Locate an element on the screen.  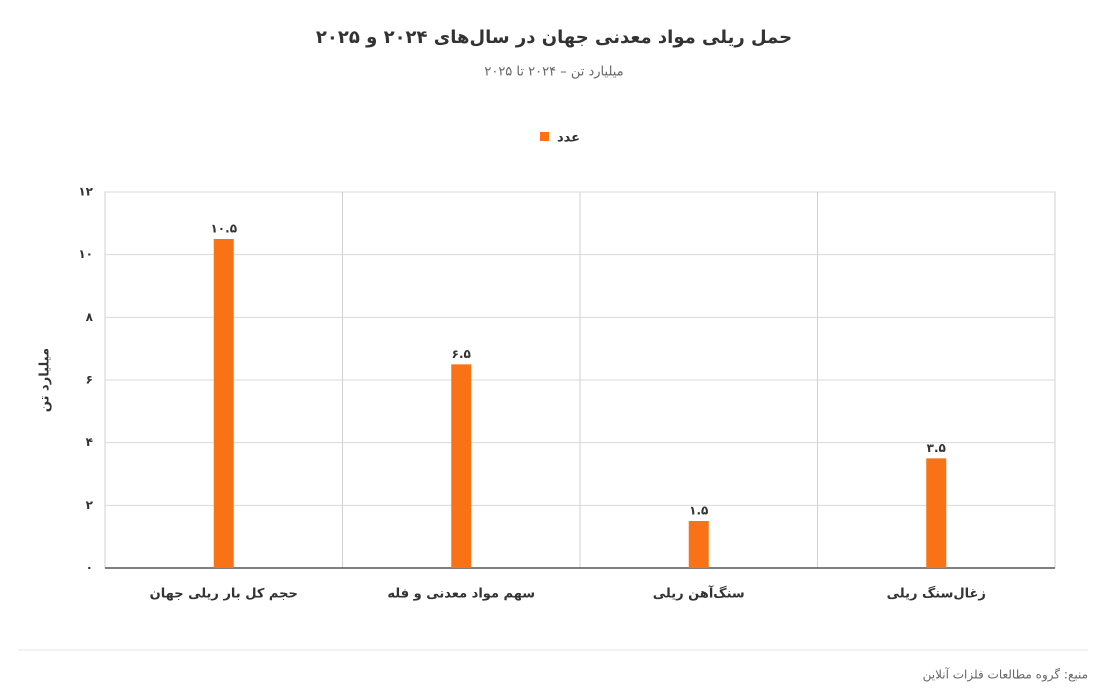
legend-label: عدد is located at coordinates (568, 138).